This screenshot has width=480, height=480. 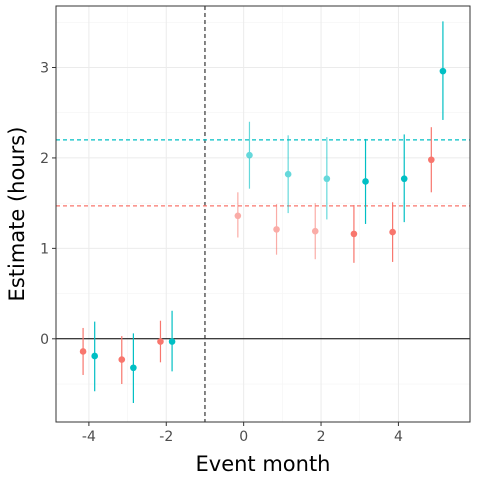 What do you see at coordinates (44, 68) in the screenshot?
I see `y-tick-label: 3` at bounding box center [44, 68].